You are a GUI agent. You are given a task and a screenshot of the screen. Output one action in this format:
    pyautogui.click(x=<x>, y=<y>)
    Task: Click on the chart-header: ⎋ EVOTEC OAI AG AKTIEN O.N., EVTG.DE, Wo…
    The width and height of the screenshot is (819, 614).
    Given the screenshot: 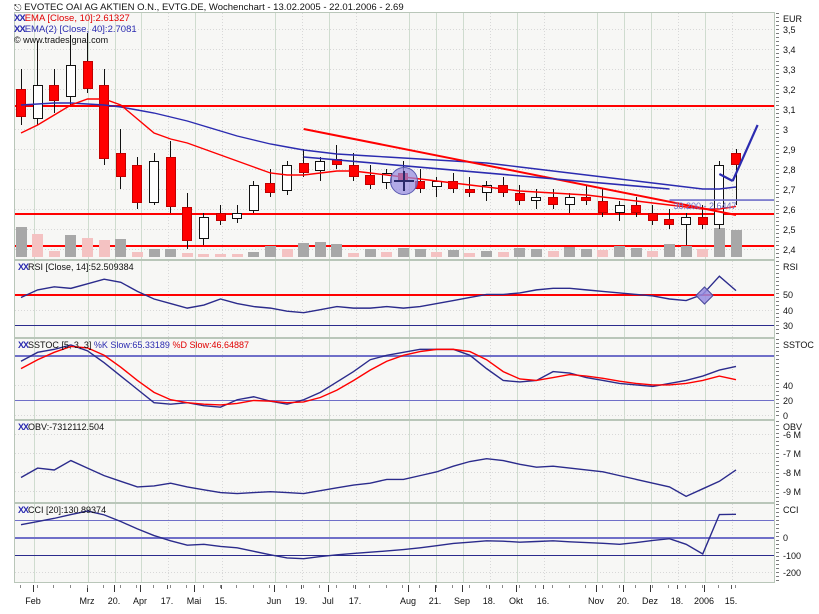 What is the action you would take?
    pyautogui.click(x=209, y=24)
    